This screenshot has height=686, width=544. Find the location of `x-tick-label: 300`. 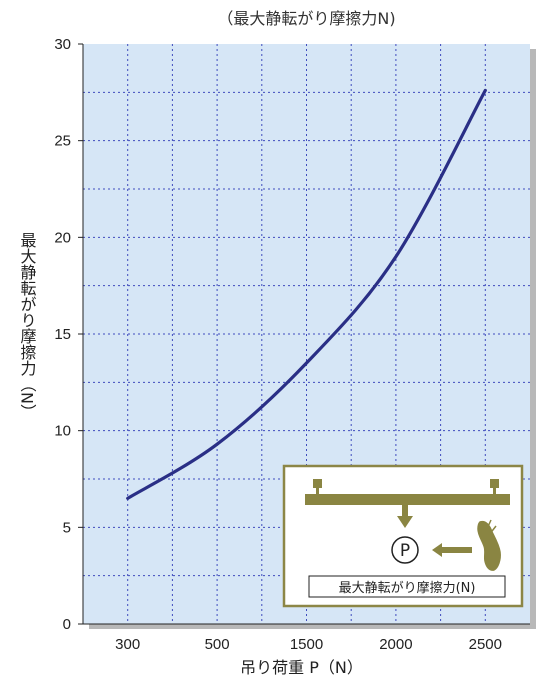

x-tick-label: 300 is located at coordinates (127, 644).